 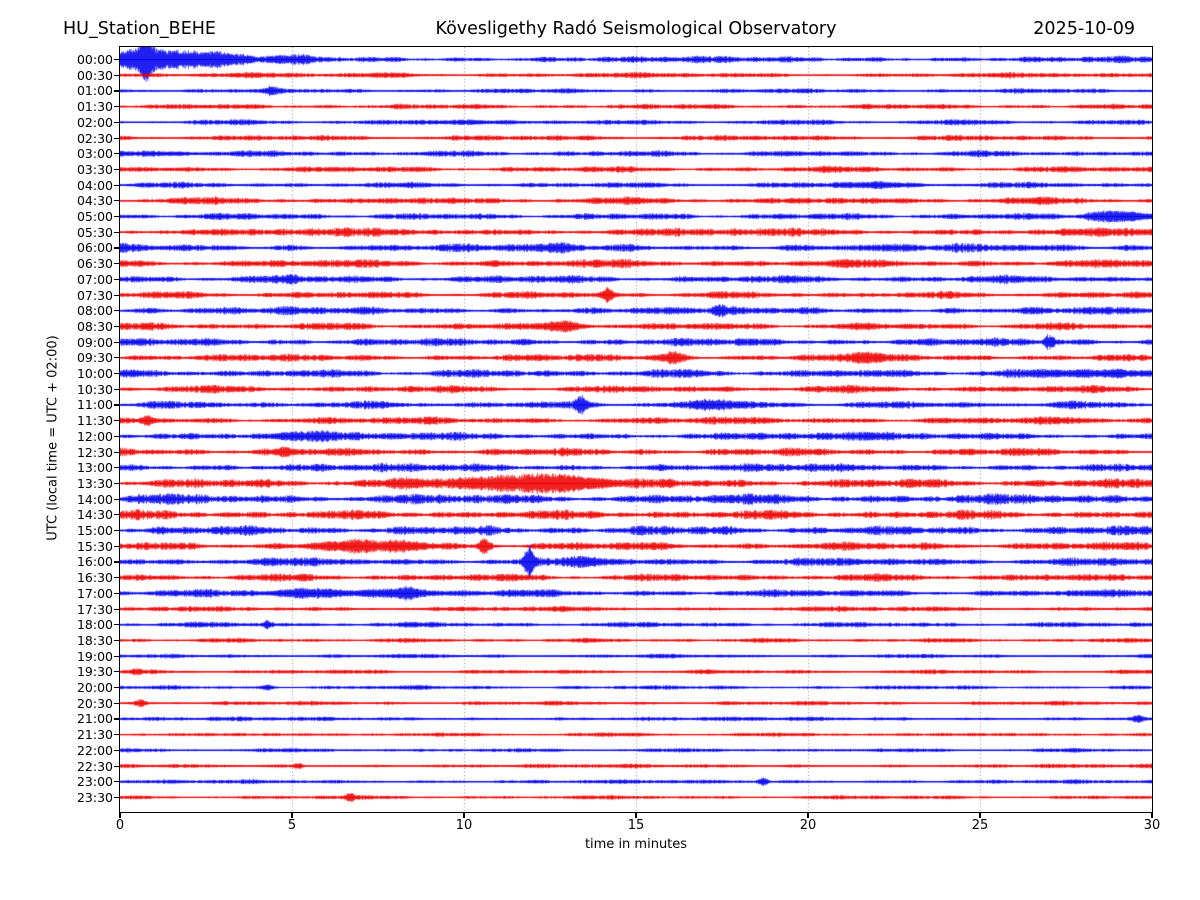 What do you see at coordinates (94, 311) in the screenshot?
I see `y-tick-label: 08:00` at bounding box center [94, 311].